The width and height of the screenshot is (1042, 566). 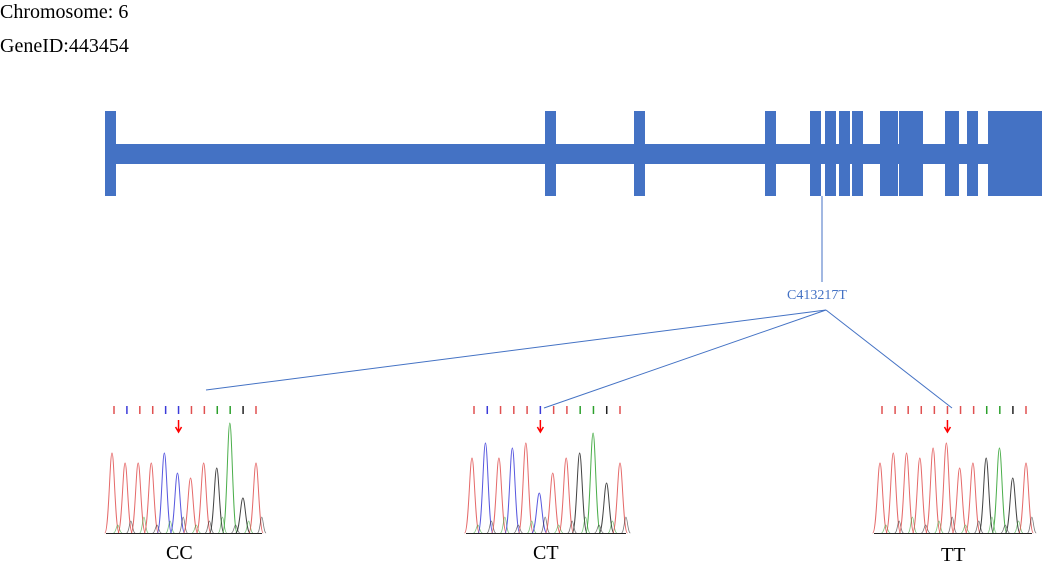 I want to click on gene-id-label: GeneID:443454, so click(x=64, y=46).